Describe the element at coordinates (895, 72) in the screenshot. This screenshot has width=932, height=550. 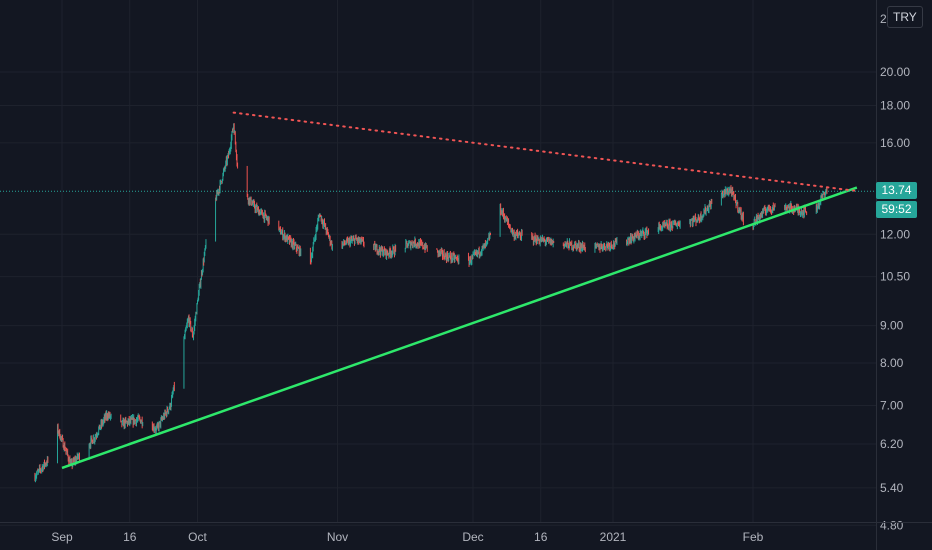
I see `y-tick-label: 20.00` at that location.